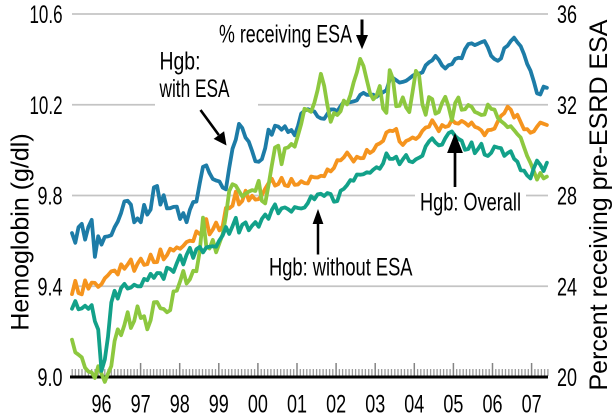  What do you see at coordinates (297, 405) in the screenshot?
I see `svg-text: 01` at bounding box center [297, 405].